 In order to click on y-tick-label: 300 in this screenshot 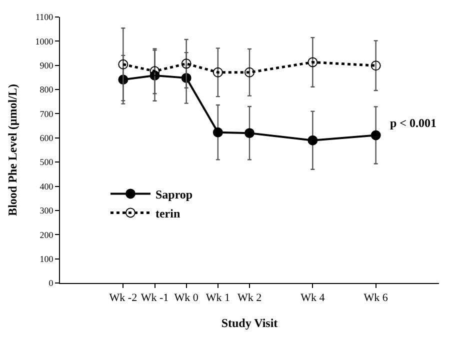, I will do `click(47, 211)`.